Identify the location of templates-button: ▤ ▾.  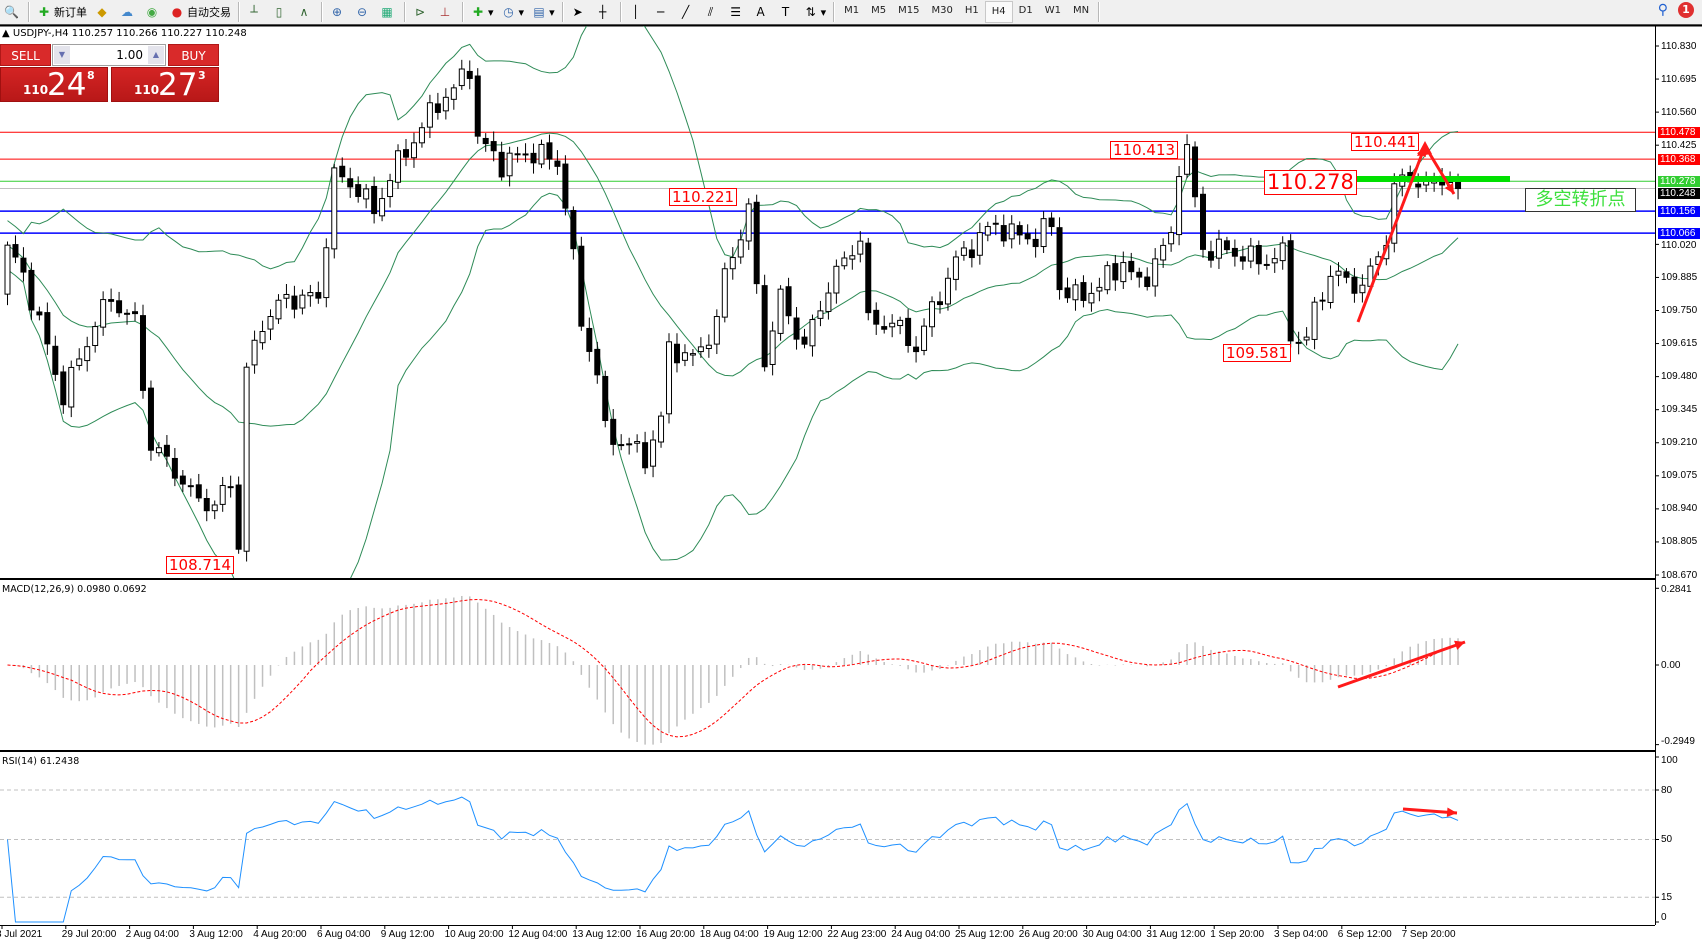
(544, 12).